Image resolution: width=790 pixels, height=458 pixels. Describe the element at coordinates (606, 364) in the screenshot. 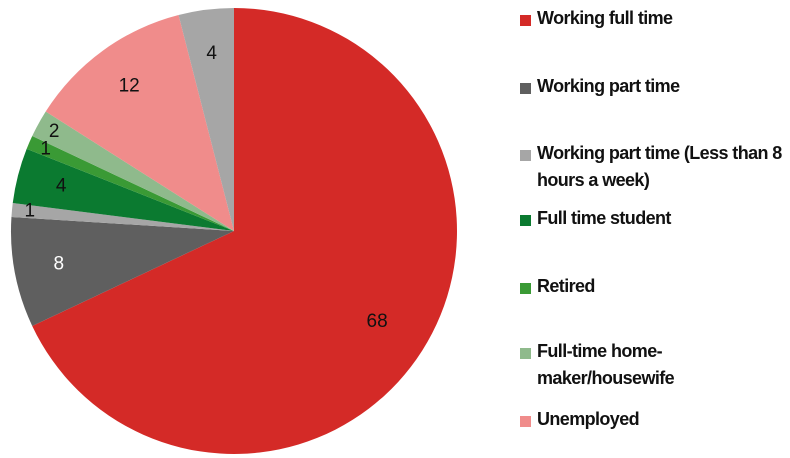

I see `legend-label: Full-time home-maker/housewife` at that location.